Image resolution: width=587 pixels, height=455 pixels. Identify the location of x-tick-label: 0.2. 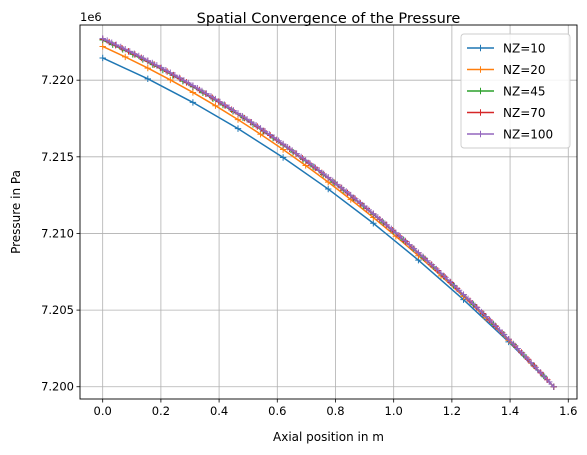
(161, 411).